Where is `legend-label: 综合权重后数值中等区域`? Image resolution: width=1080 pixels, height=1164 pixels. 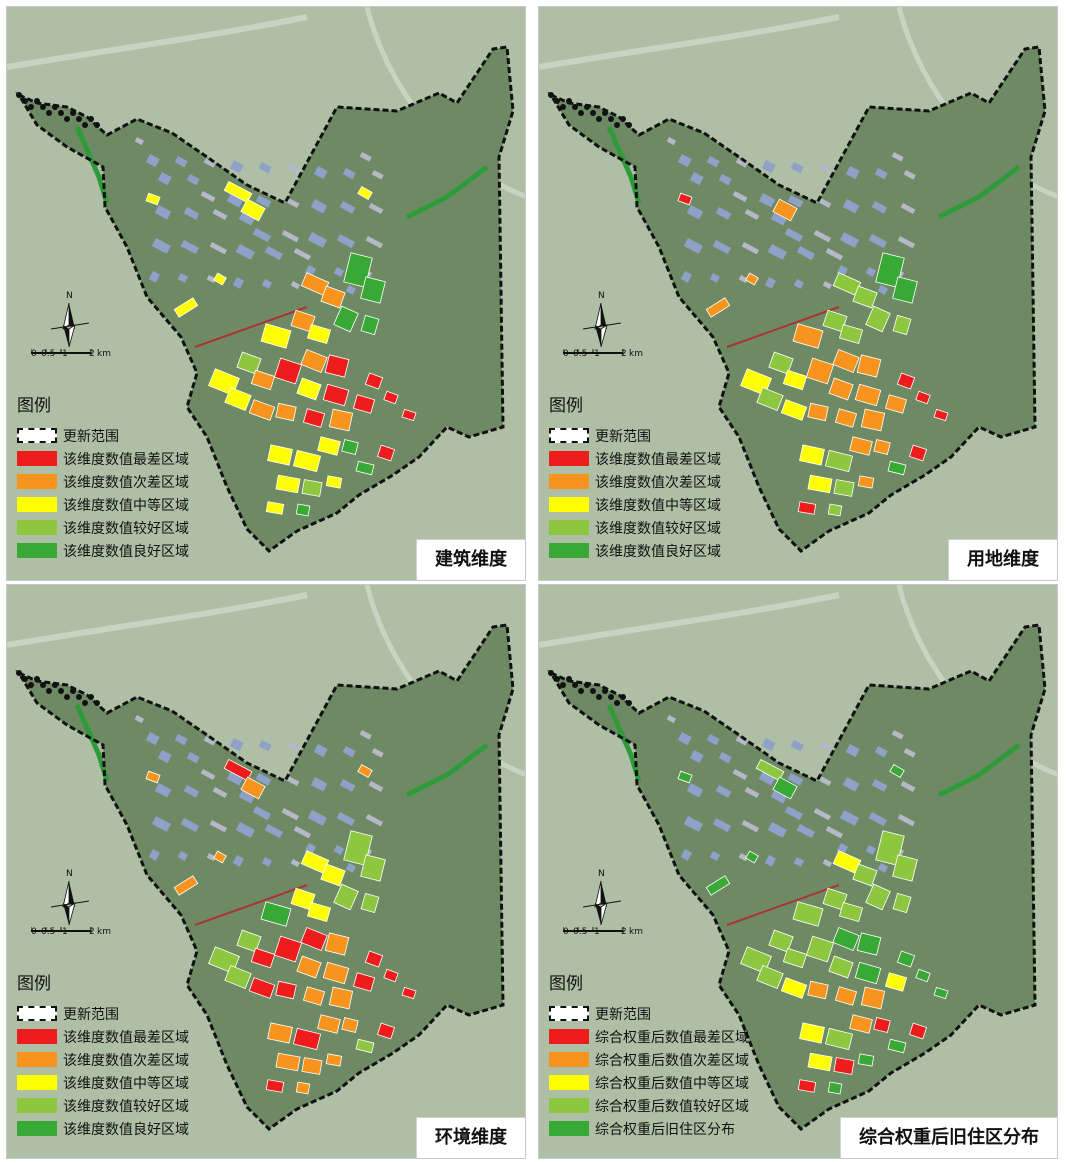 legend-label: 综合权重后数值中等区域 is located at coordinates (672, 1083).